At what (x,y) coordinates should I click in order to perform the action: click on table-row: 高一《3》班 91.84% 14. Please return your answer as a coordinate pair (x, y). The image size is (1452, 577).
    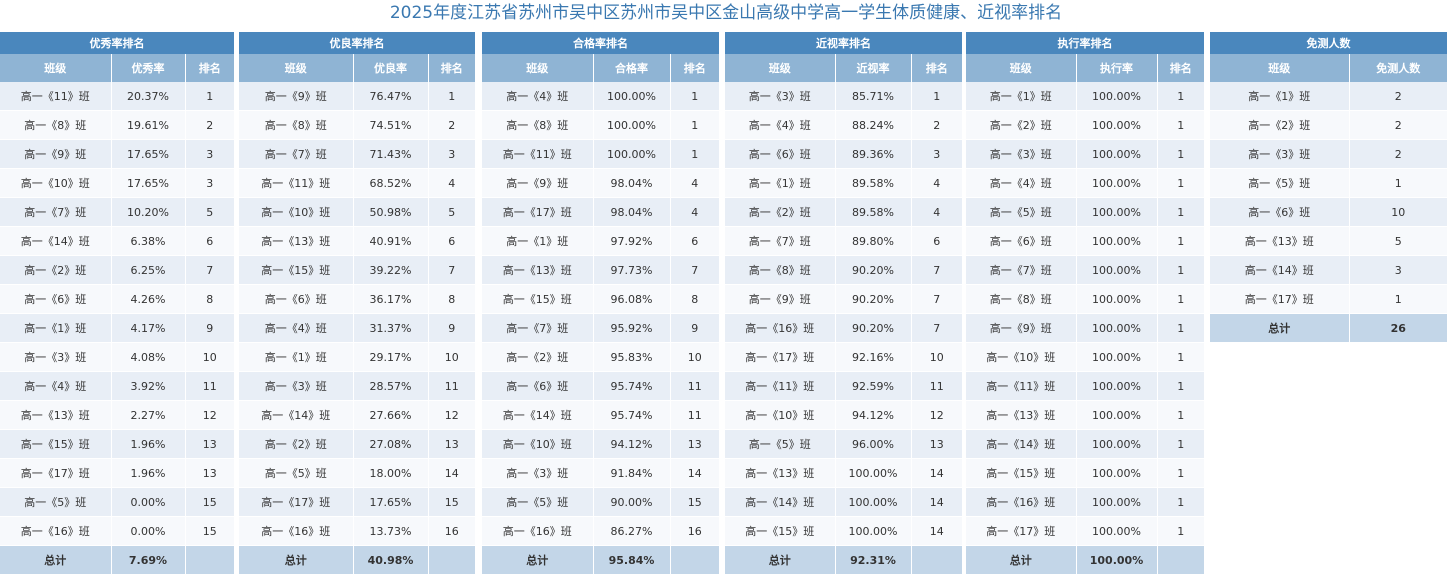
    Looking at the image, I should click on (601, 473).